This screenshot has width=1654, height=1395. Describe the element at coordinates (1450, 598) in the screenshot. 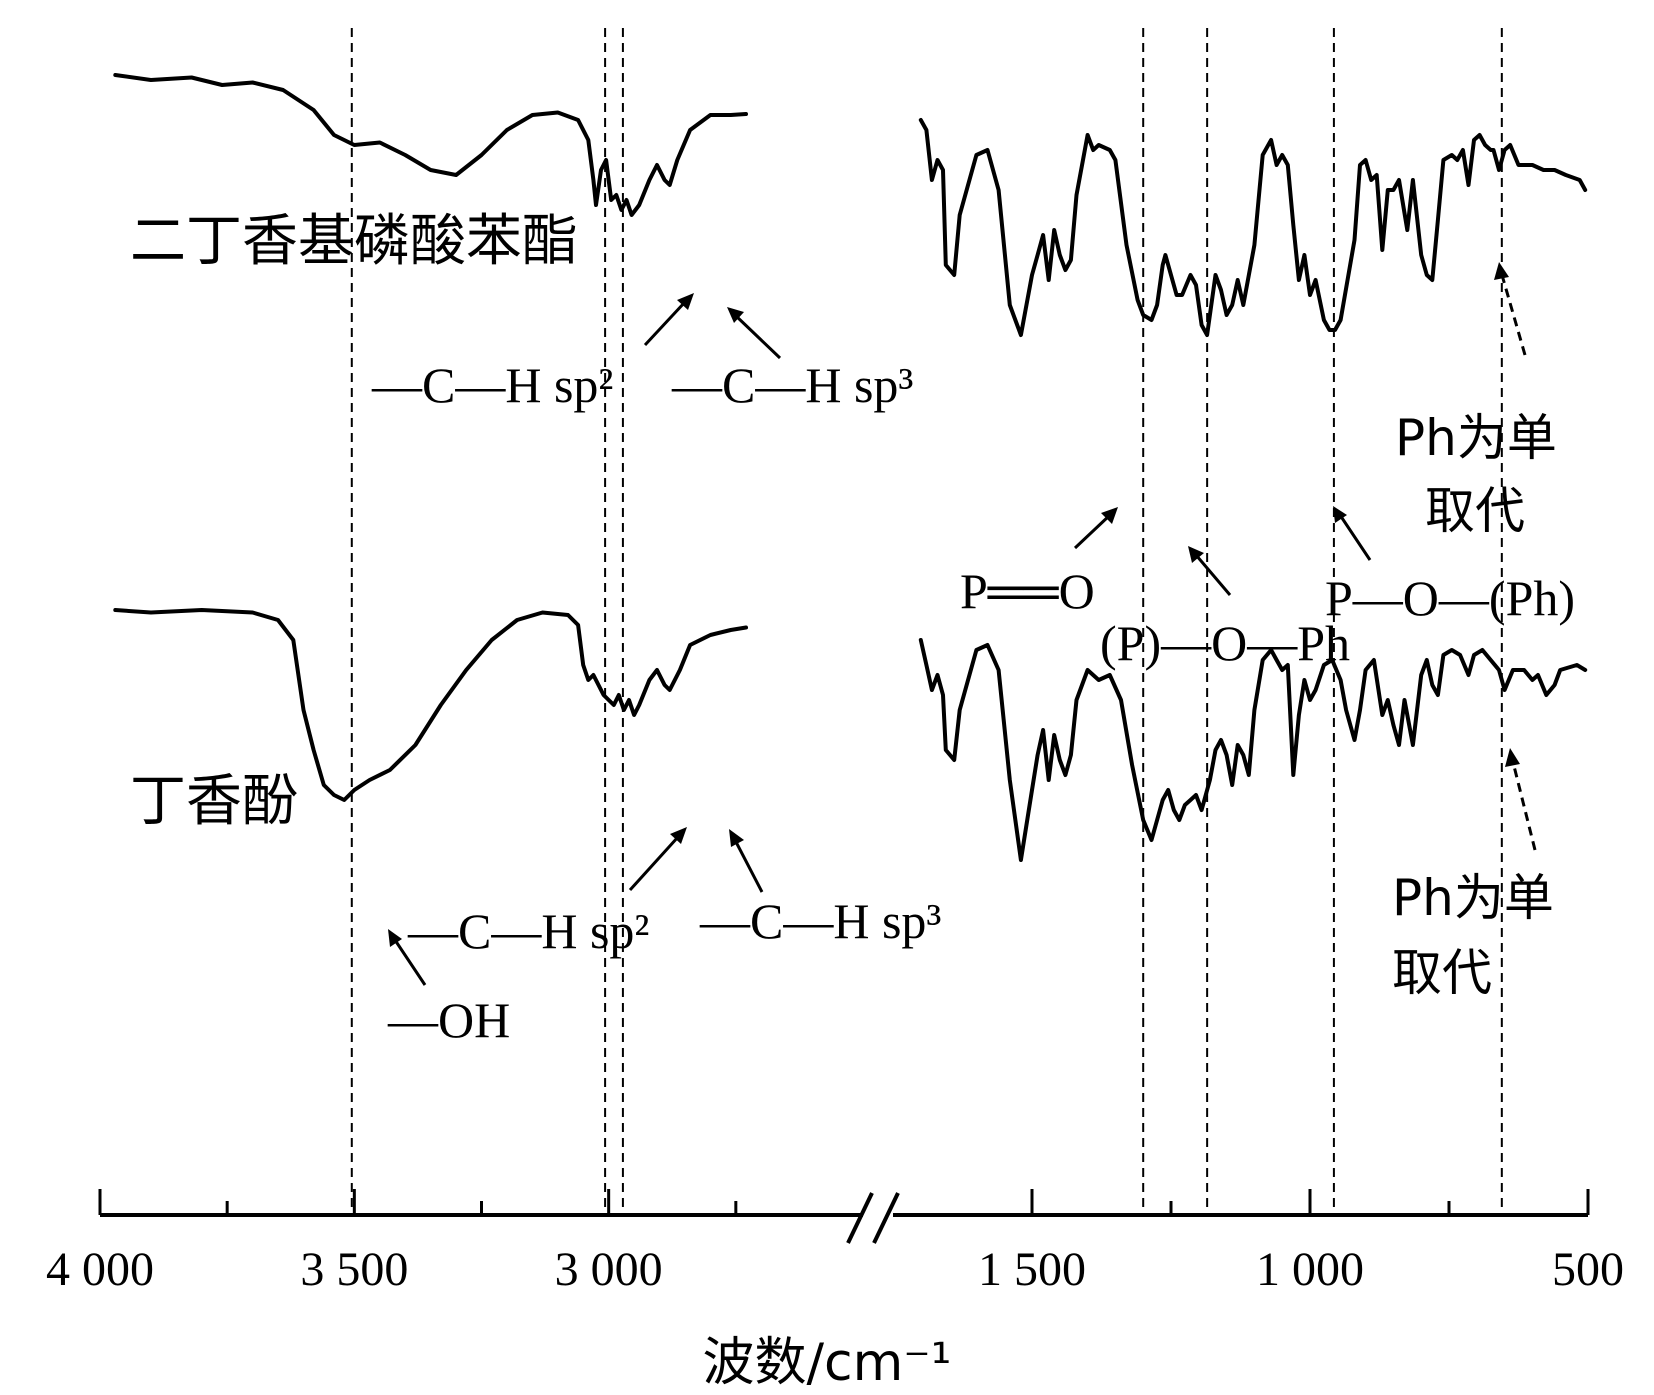

I see `annotation-p-o-ph2: P—O—(Ph)` at that location.